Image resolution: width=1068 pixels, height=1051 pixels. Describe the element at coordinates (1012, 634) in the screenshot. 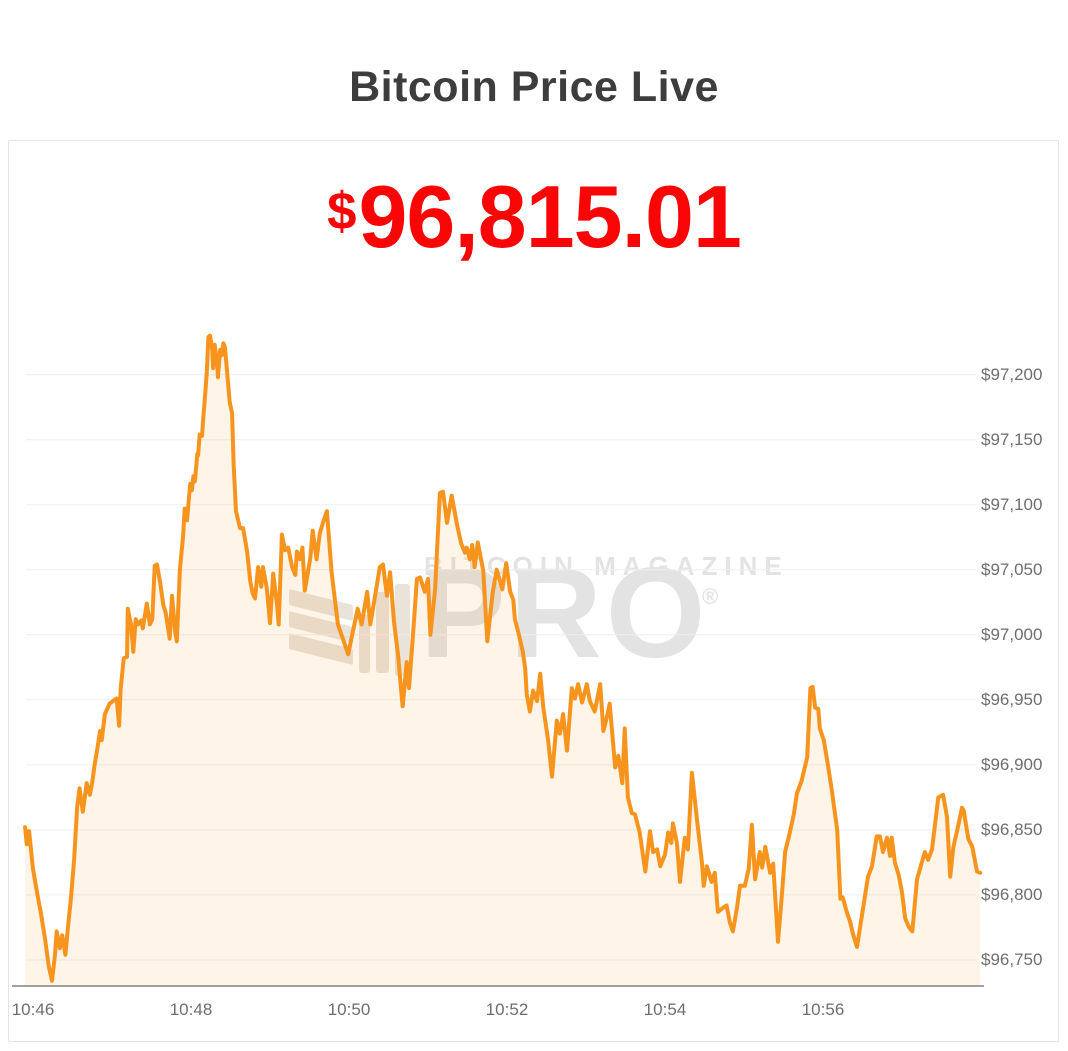

I see `y-axis-tick-label: $97,000` at that location.